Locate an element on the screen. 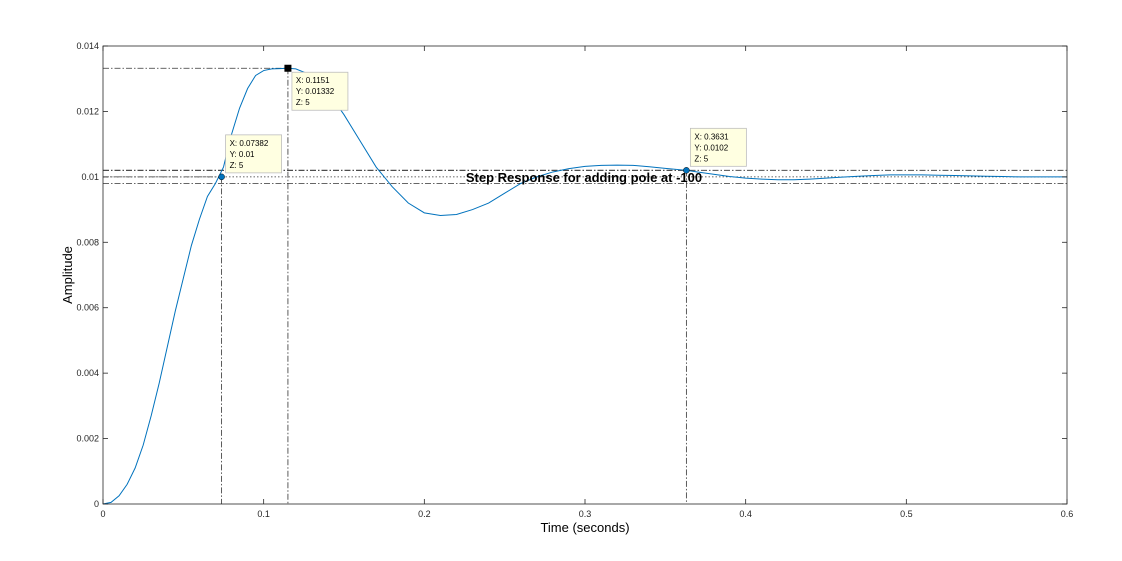 The image size is (1122, 561). x-tick-label: 0.4 is located at coordinates (745, 514).